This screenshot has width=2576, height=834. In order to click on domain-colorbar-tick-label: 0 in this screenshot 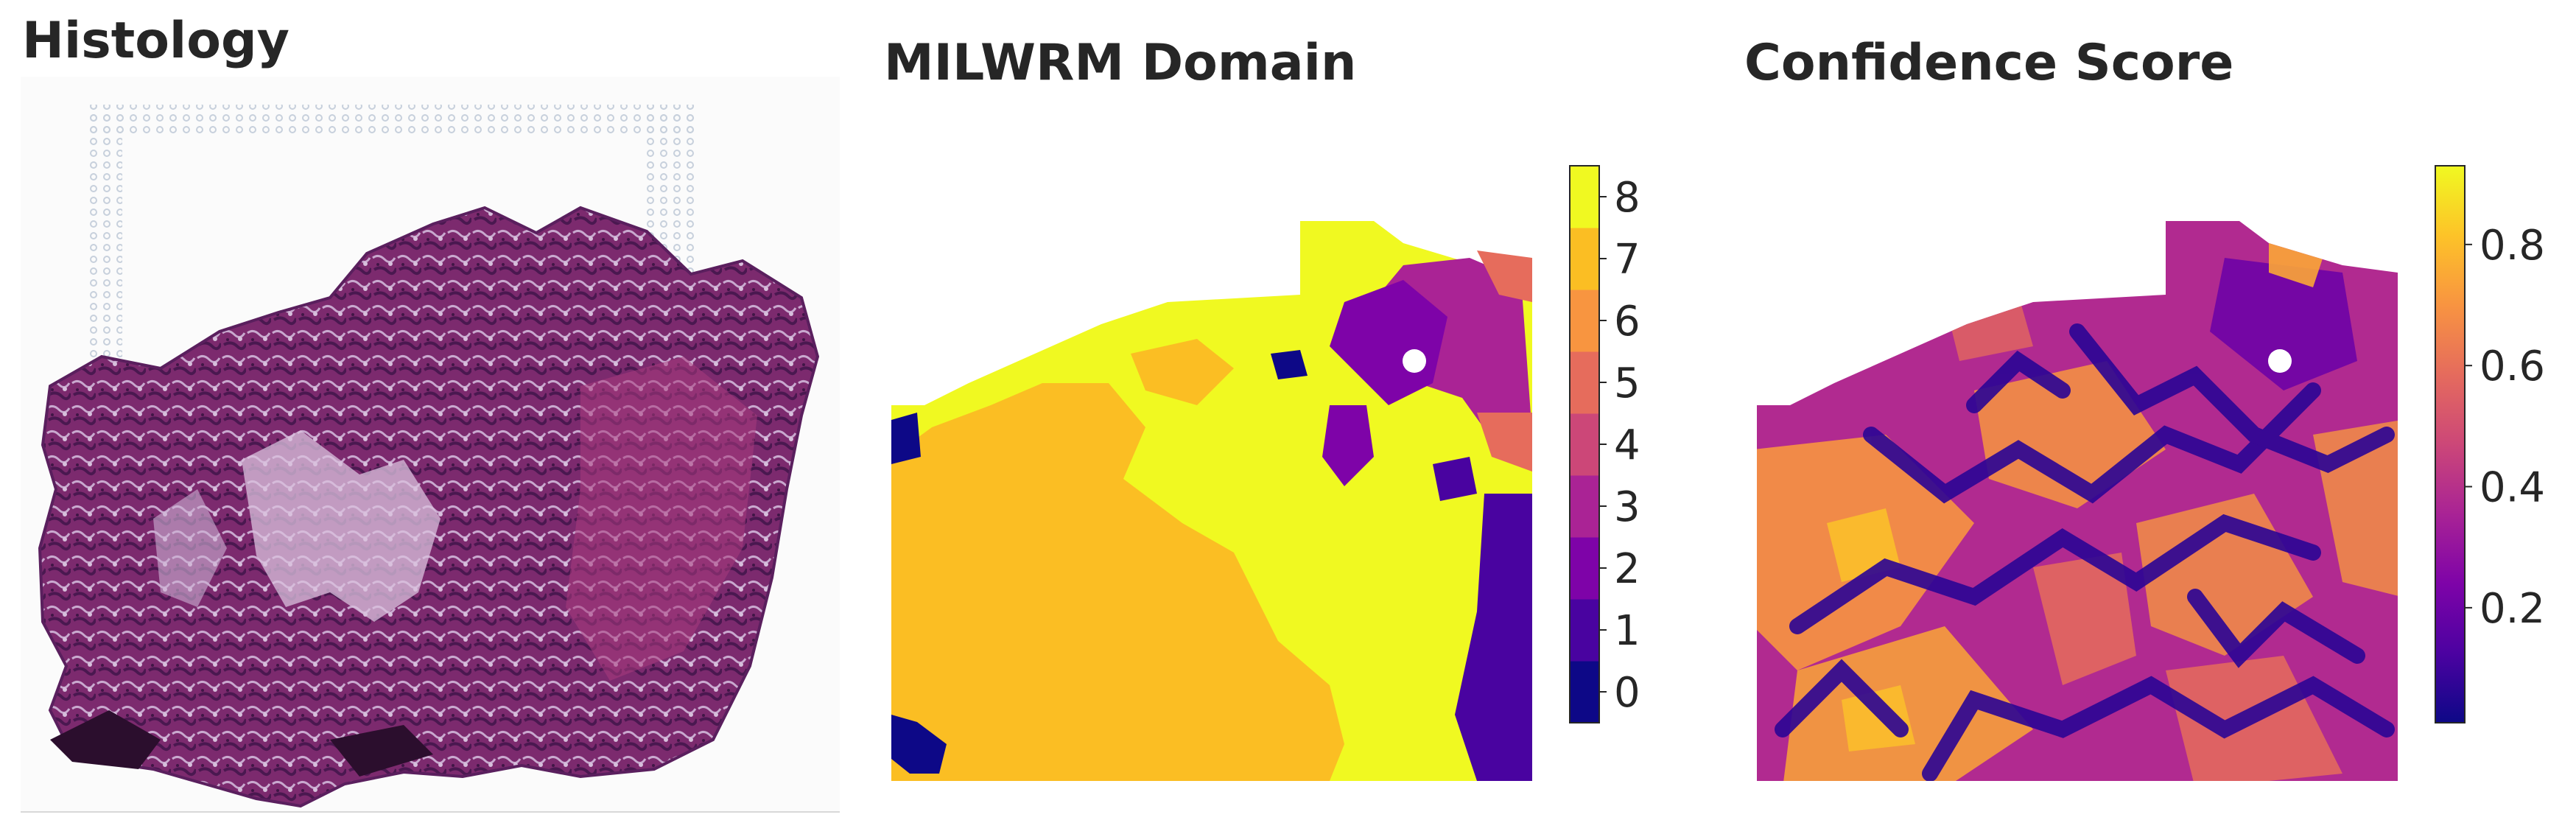, I will do `click(1627, 693)`.